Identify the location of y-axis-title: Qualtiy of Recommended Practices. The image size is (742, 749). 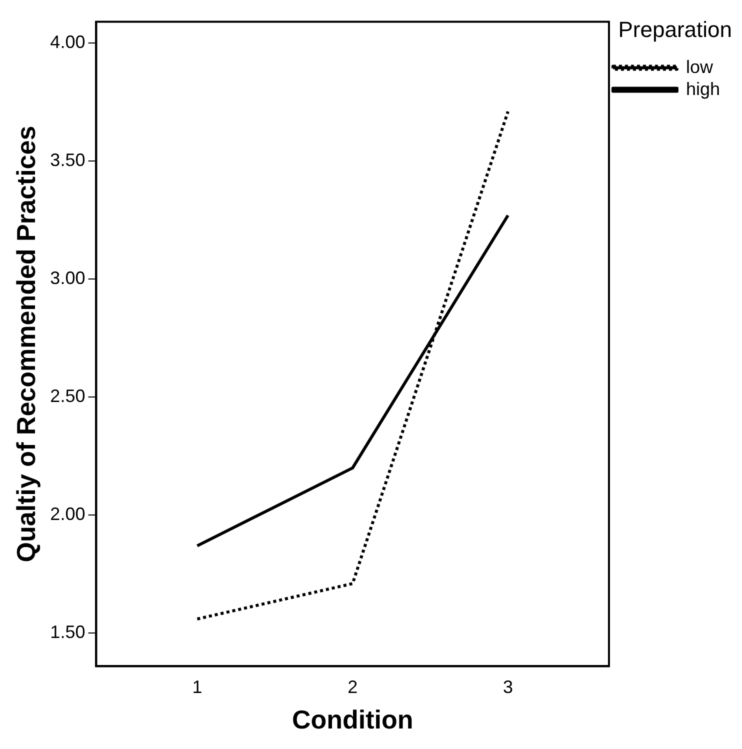
(25, 344).